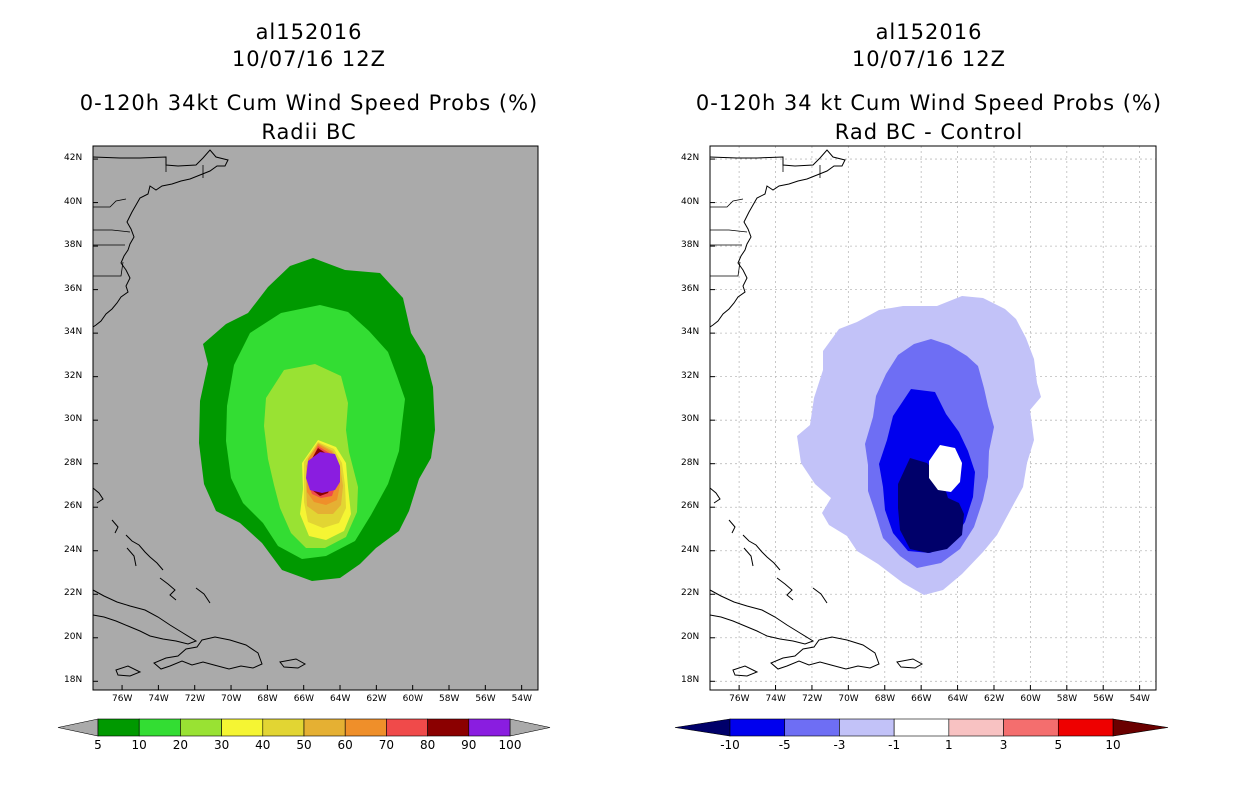 This screenshot has width=1236, height=800. I want to click on right-lon-label: 72W, so click(812, 699).